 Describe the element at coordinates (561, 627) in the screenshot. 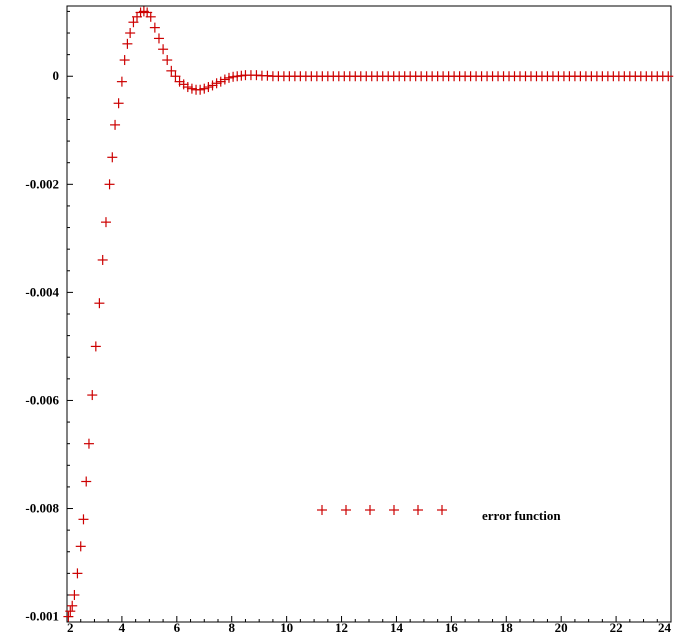

I see `x-tick-label: 20` at that location.